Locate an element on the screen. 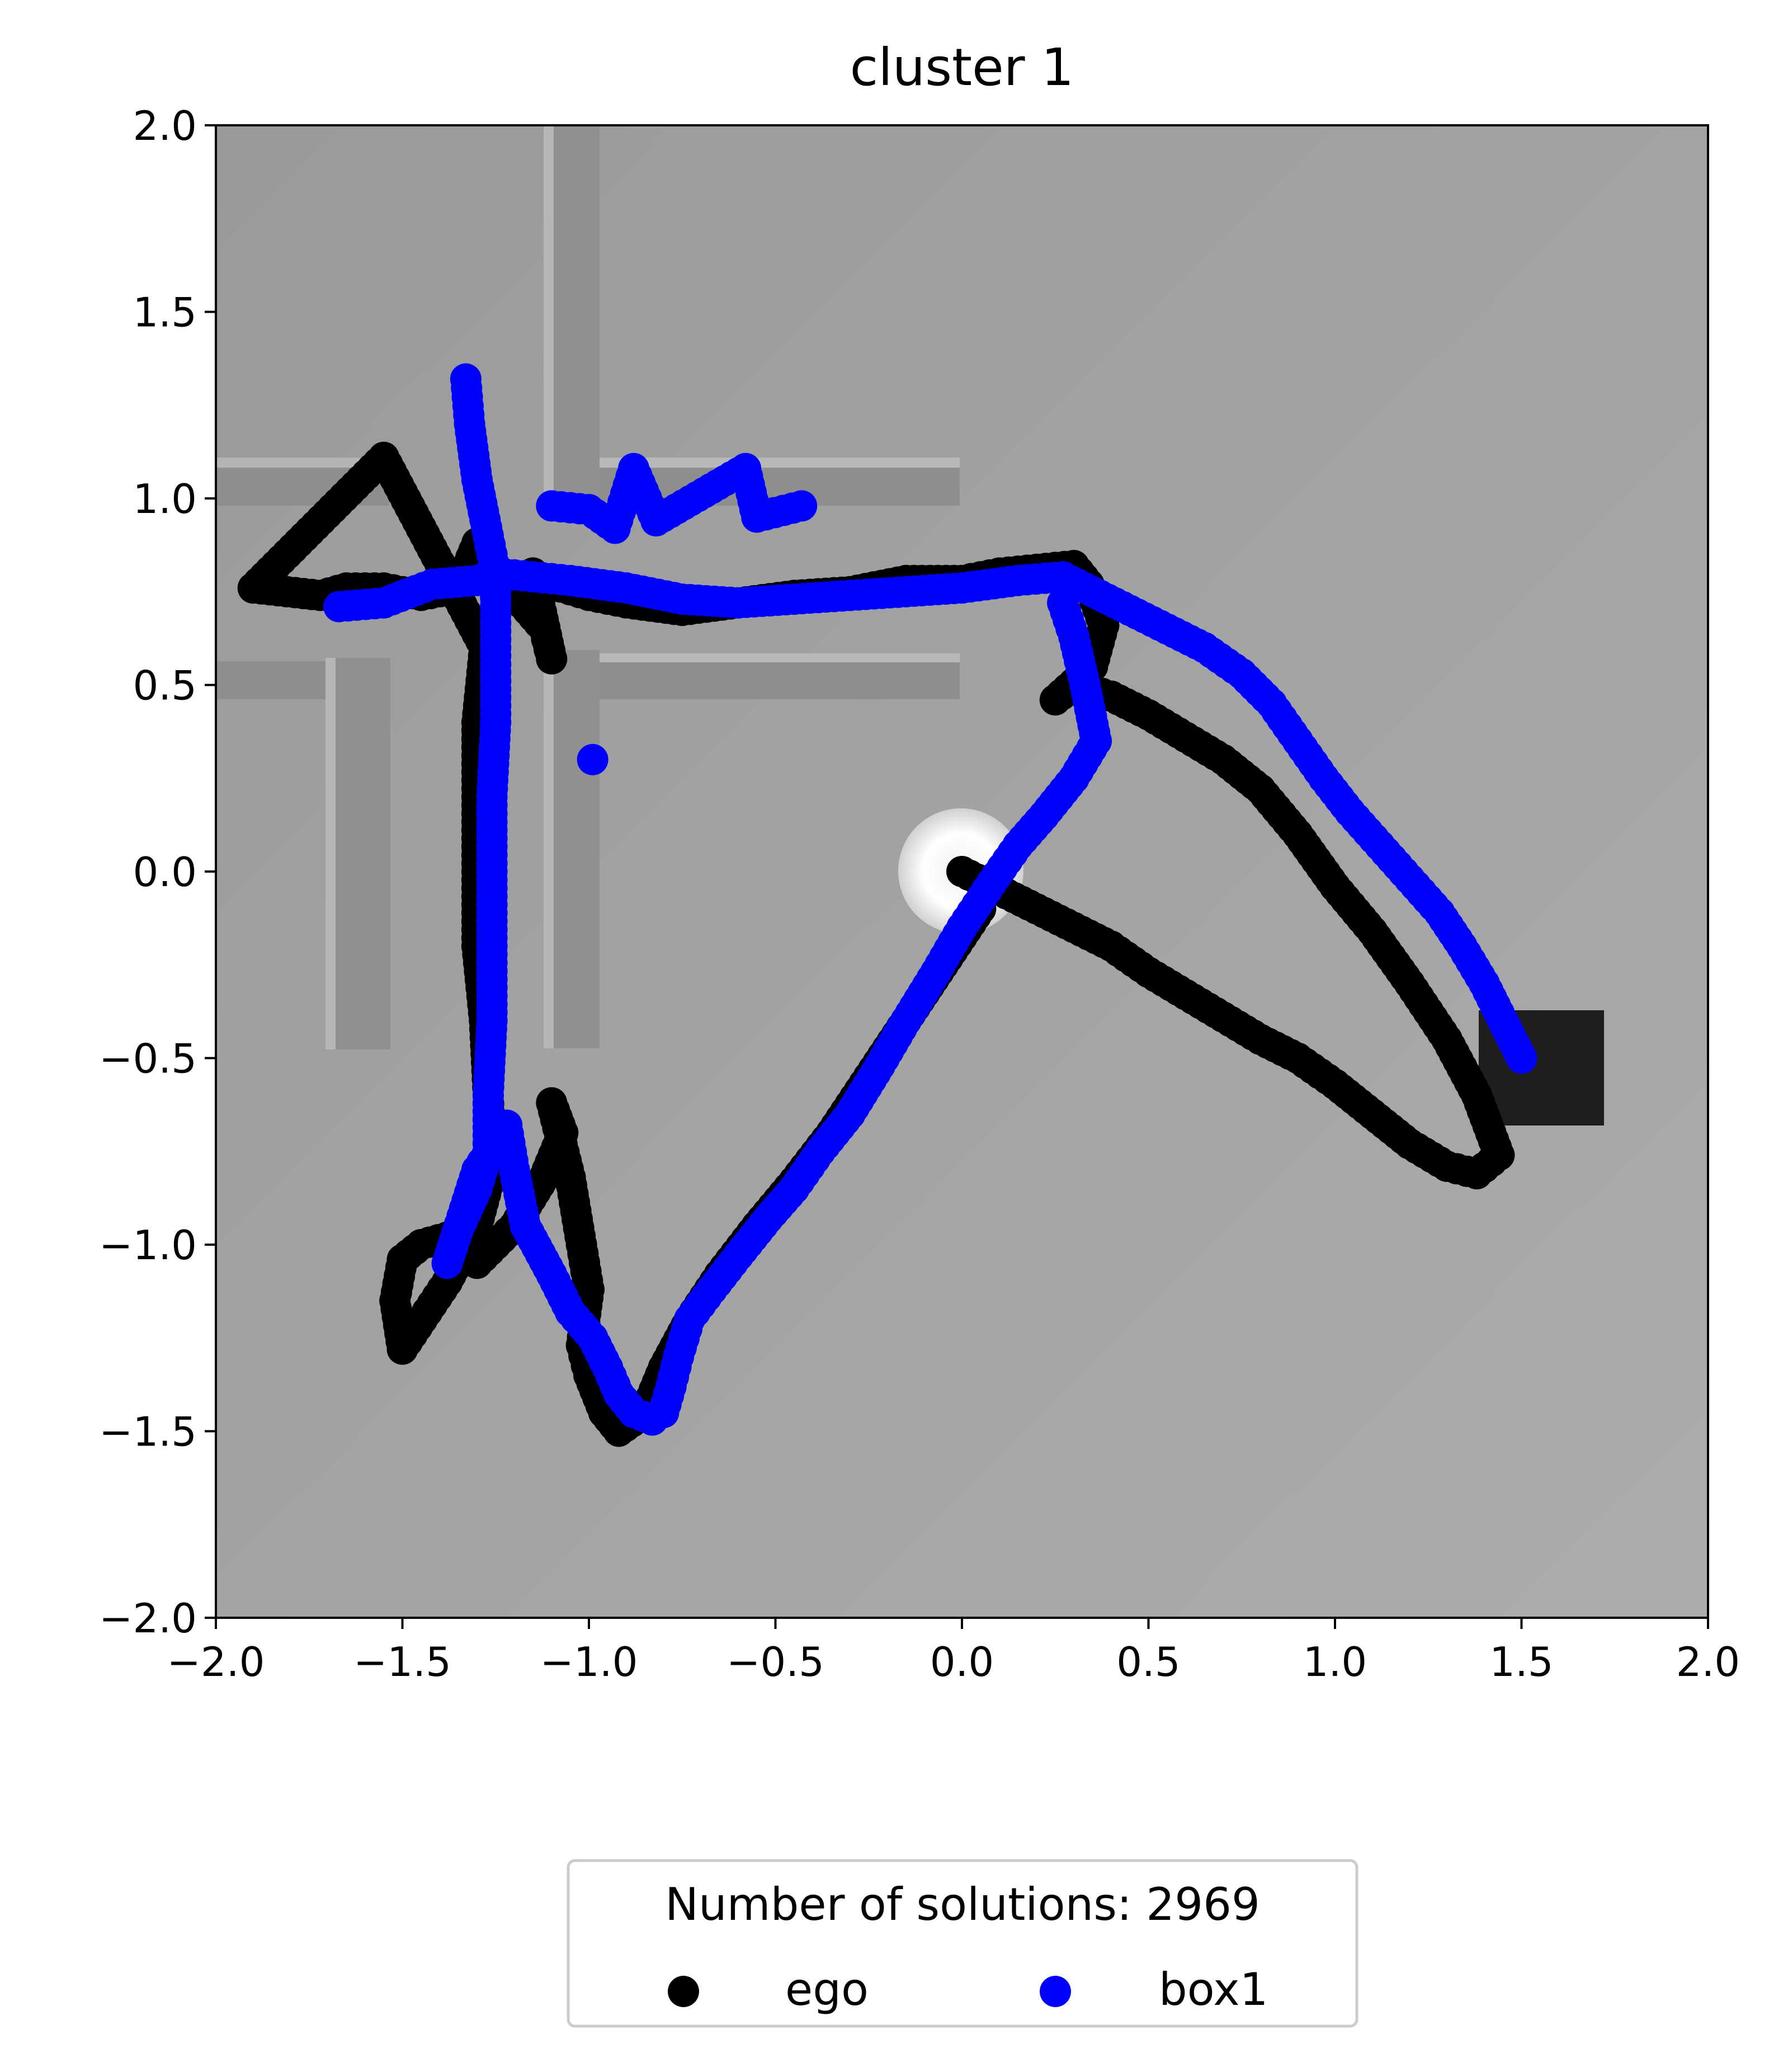 Image resolution: width=1788 pixels, height=2072 pixels. x-tick-label: 0.5 is located at coordinates (1148, 1661).